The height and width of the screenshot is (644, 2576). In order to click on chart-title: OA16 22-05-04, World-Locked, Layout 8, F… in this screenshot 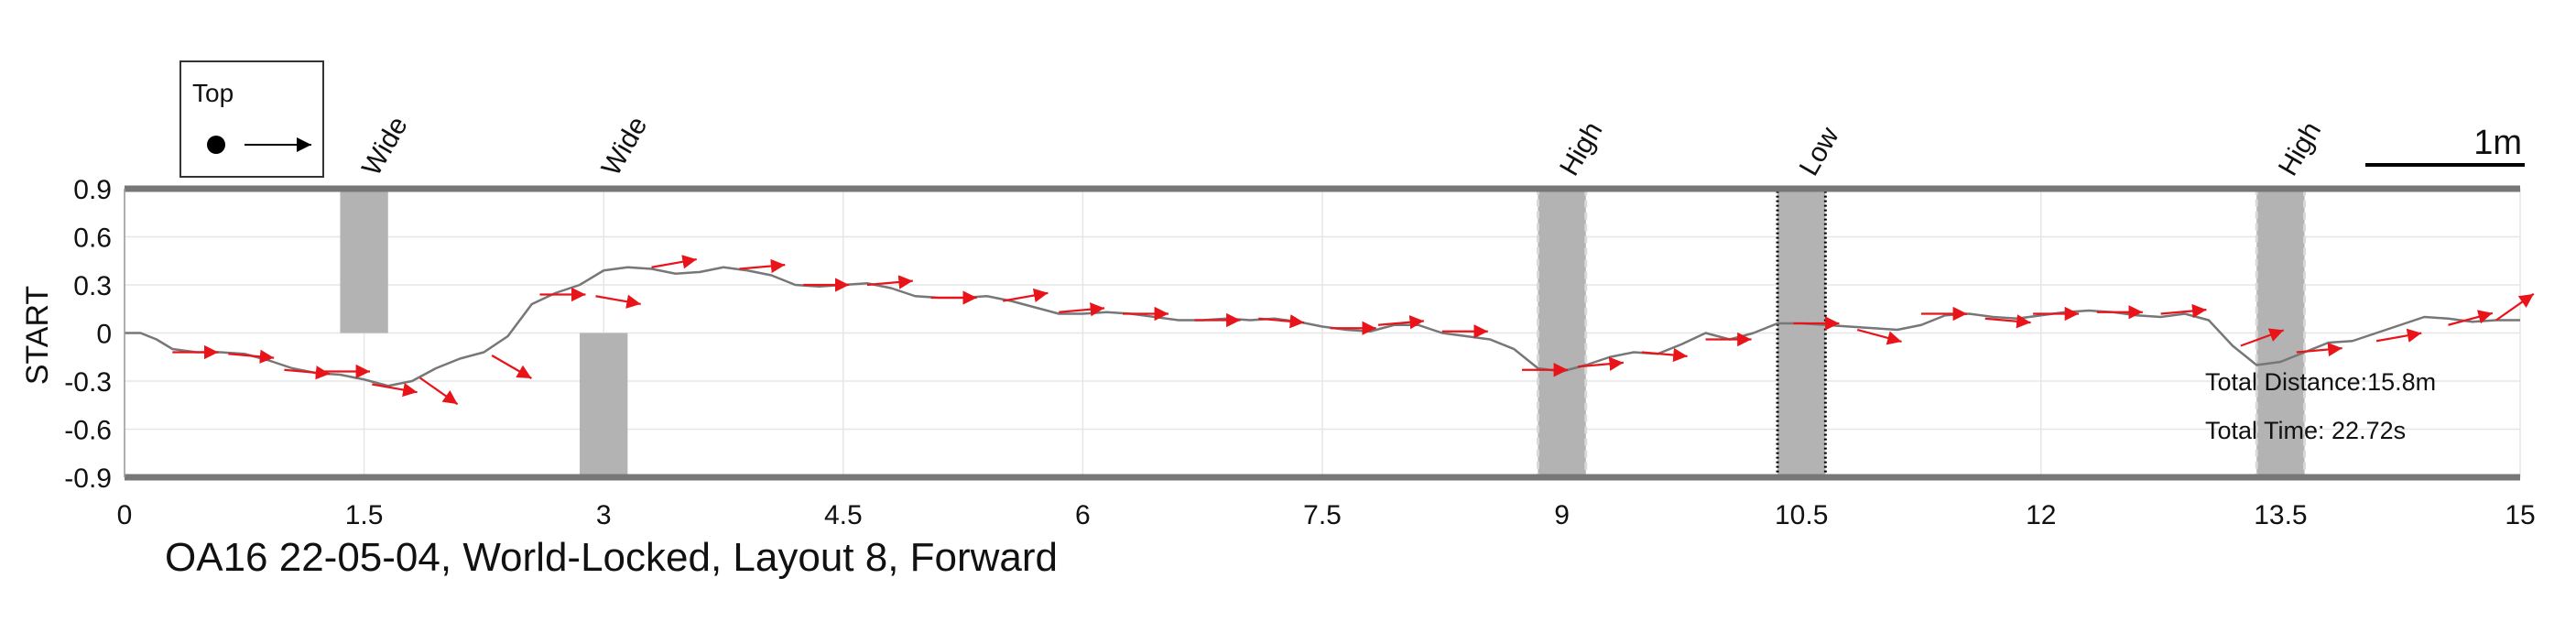, I will do `click(611, 558)`.